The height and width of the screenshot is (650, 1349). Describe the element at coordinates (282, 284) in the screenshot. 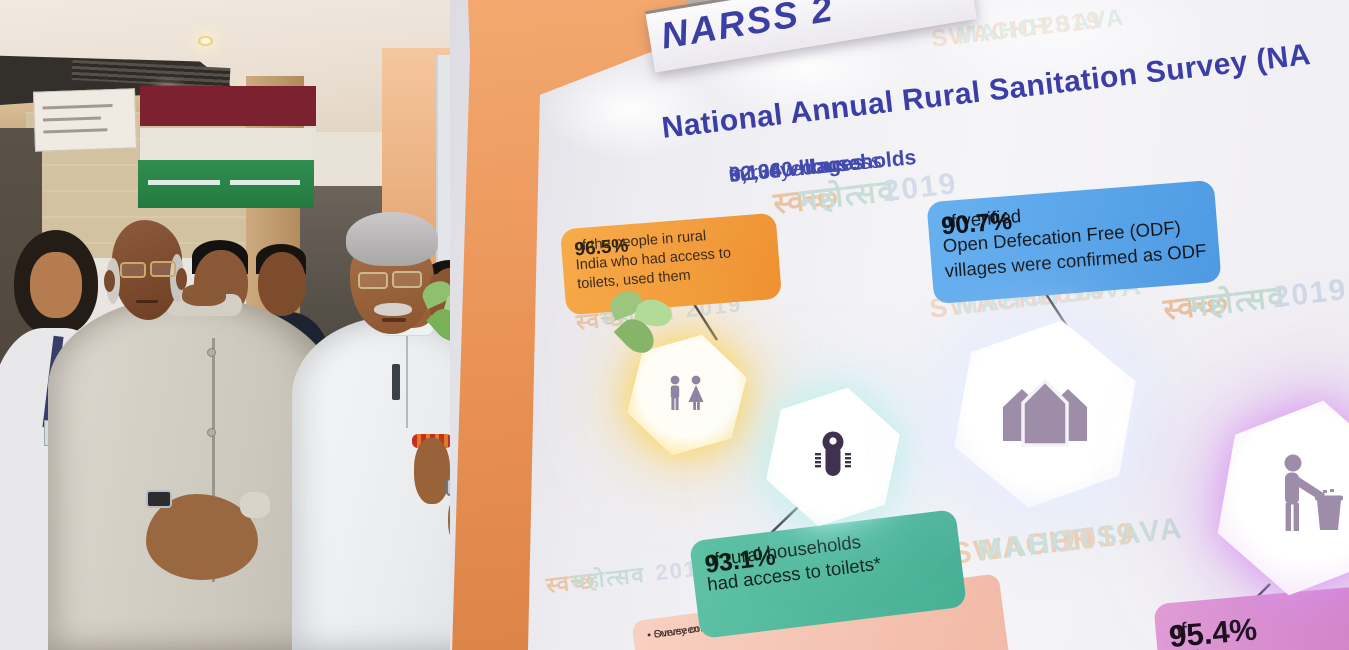

I see `security-officer-face` at that location.